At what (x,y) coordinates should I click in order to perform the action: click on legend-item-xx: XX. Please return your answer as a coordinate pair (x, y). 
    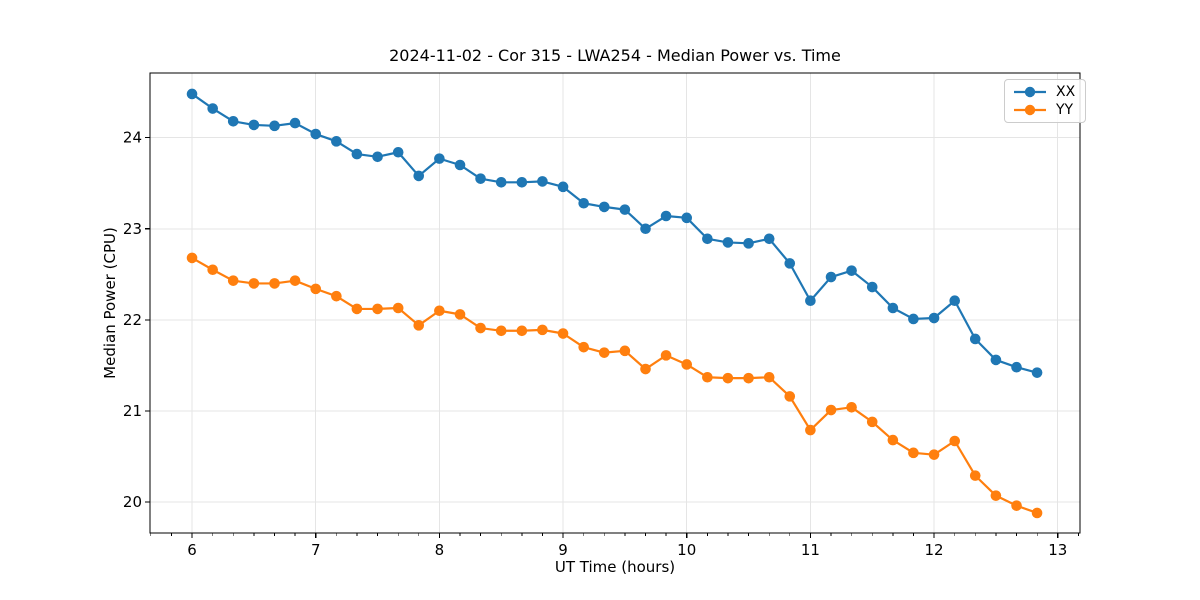
    Looking at the image, I should click on (1043, 92).